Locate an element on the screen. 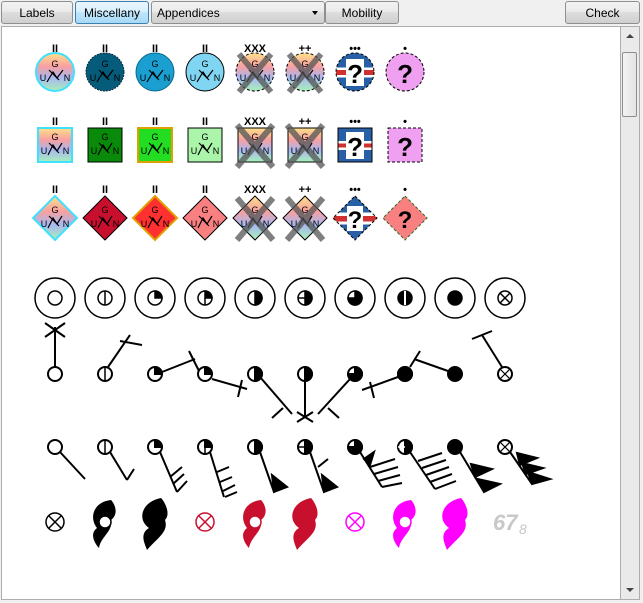  wind-speed-barb-obscured is located at coordinates (525, 462).